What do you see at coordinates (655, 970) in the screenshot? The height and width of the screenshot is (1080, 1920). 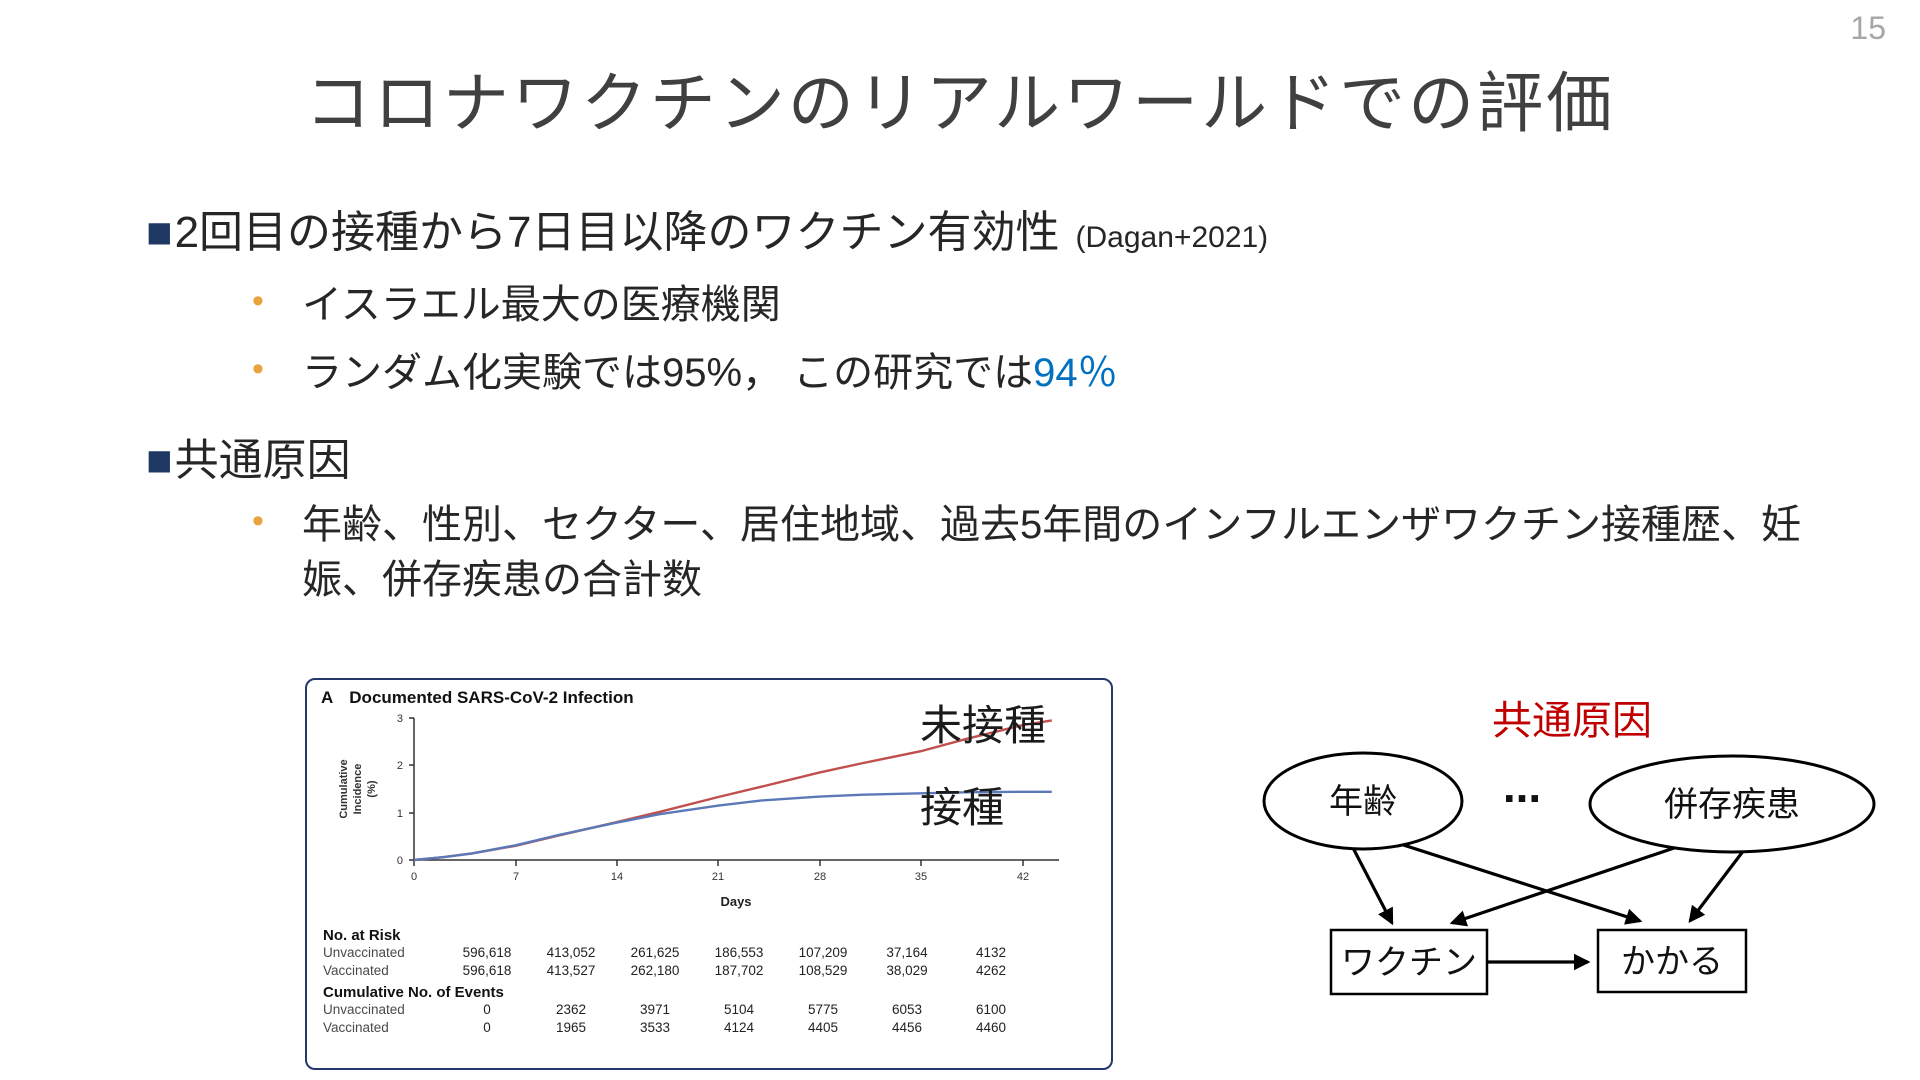 I see `table-cell: 262,180` at bounding box center [655, 970].